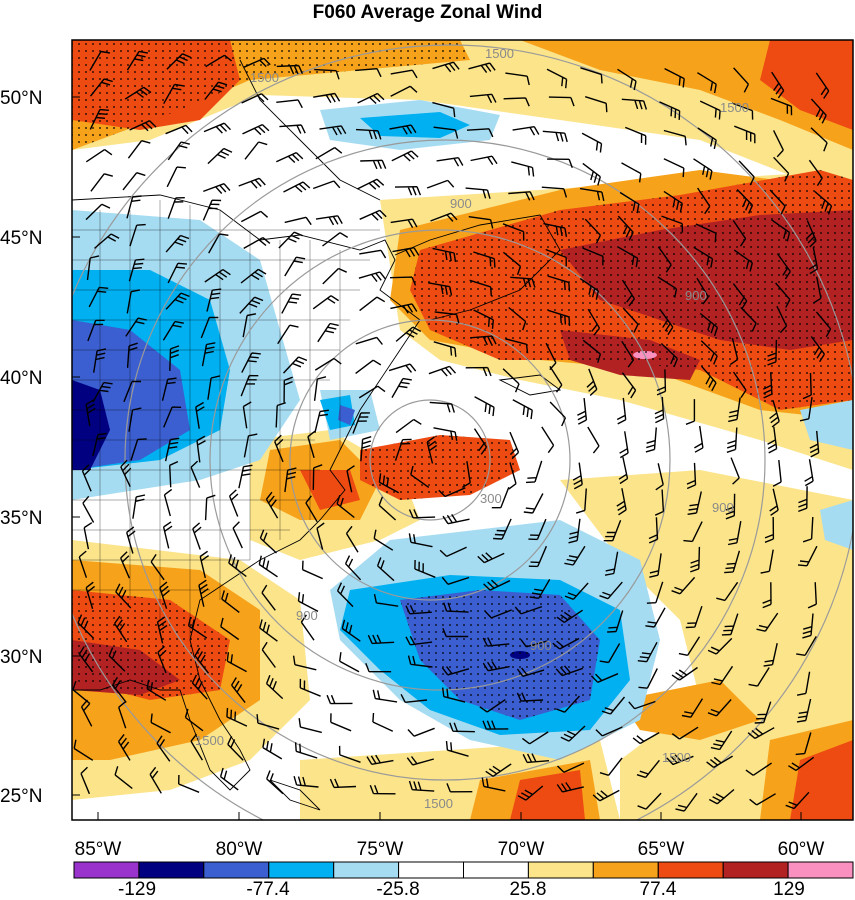  What do you see at coordinates (21, 98) in the screenshot?
I see `latitude-label: 50°N` at bounding box center [21, 98].